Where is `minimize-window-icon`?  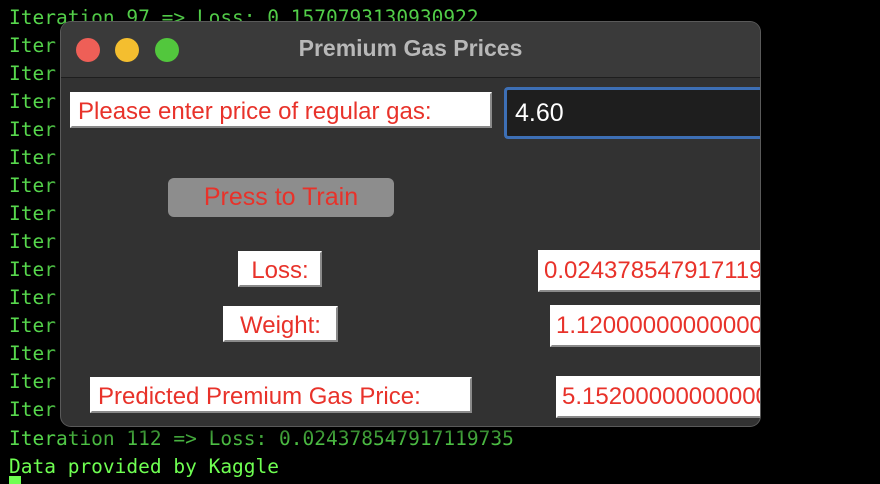
minimize-window-icon is located at coordinates (127, 50).